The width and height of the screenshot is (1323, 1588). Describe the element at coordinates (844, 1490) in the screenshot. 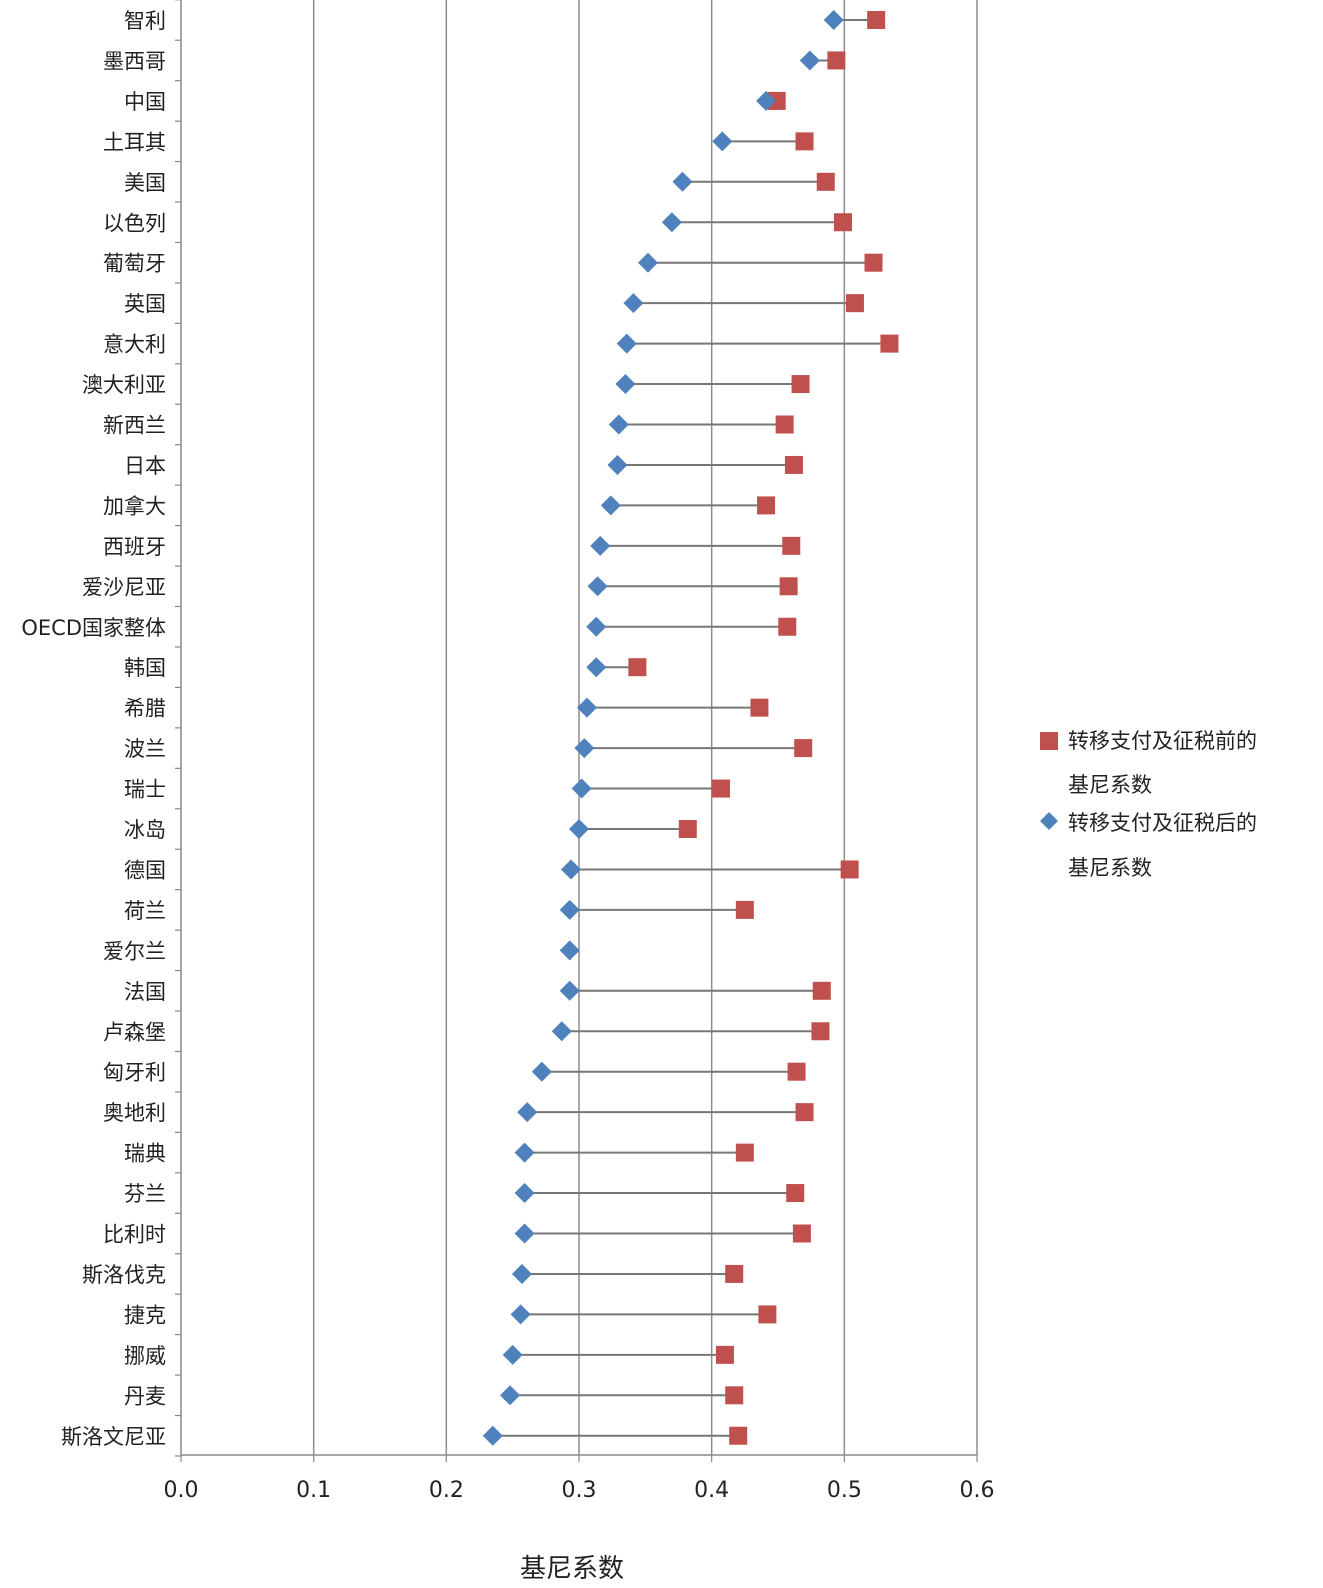

I see `x-tick-label: 0.5` at that location.